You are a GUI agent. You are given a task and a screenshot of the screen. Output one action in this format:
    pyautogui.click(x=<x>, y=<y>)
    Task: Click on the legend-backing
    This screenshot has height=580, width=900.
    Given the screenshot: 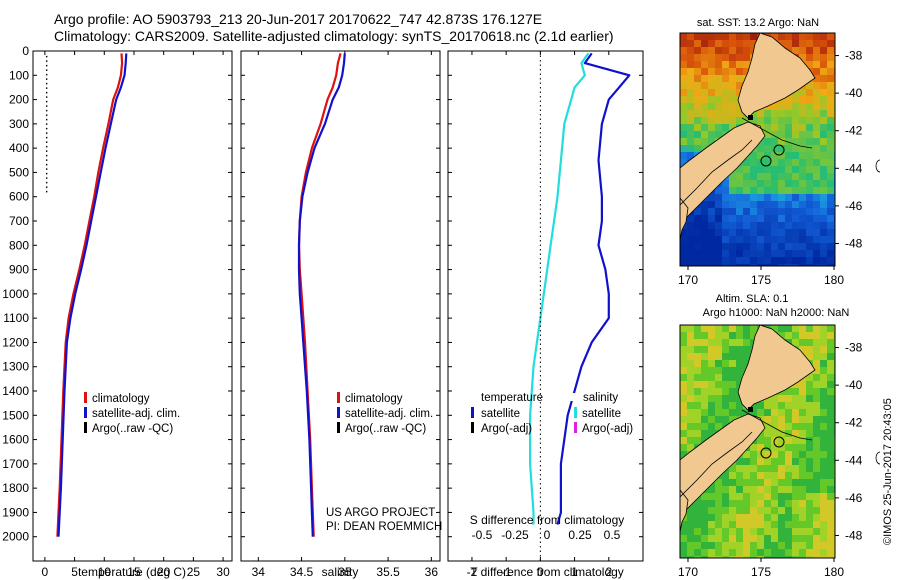 What is the action you would take?
    pyautogui.click(x=564, y=397)
    